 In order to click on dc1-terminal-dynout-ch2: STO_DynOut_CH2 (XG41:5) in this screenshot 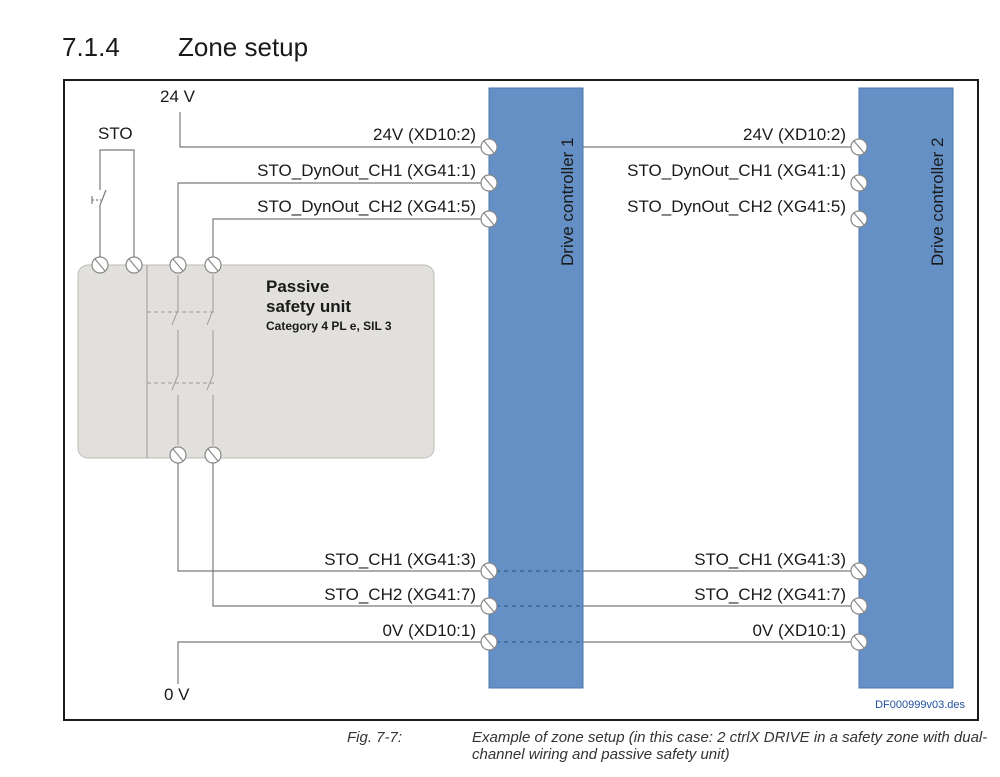, I will do `click(366, 206)`.